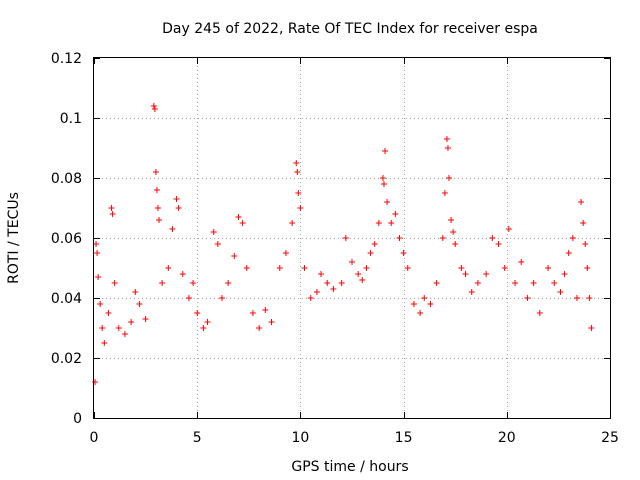  I want to click on y-tick-label: 0.12, so click(66, 59).